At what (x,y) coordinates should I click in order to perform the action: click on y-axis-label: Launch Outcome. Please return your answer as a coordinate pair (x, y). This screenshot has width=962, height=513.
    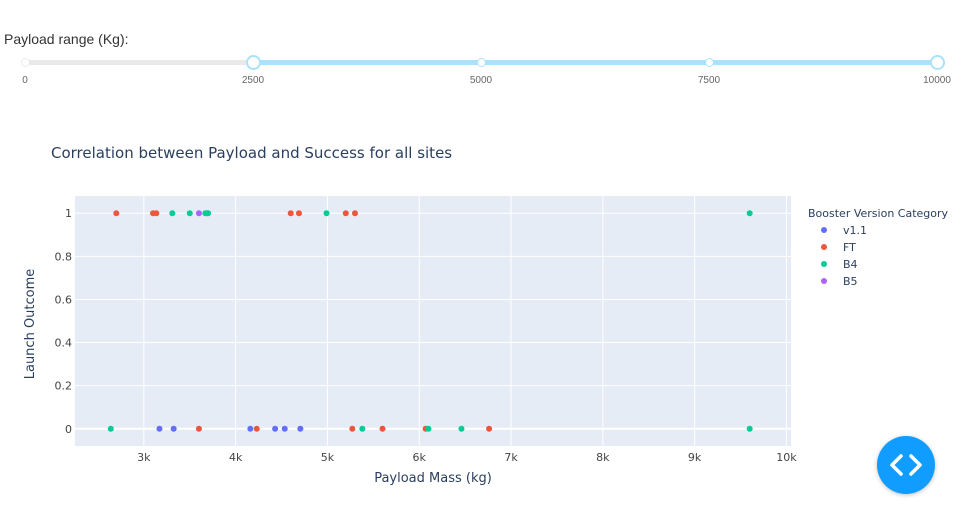
    Looking at the image, I should click on (30, 324).